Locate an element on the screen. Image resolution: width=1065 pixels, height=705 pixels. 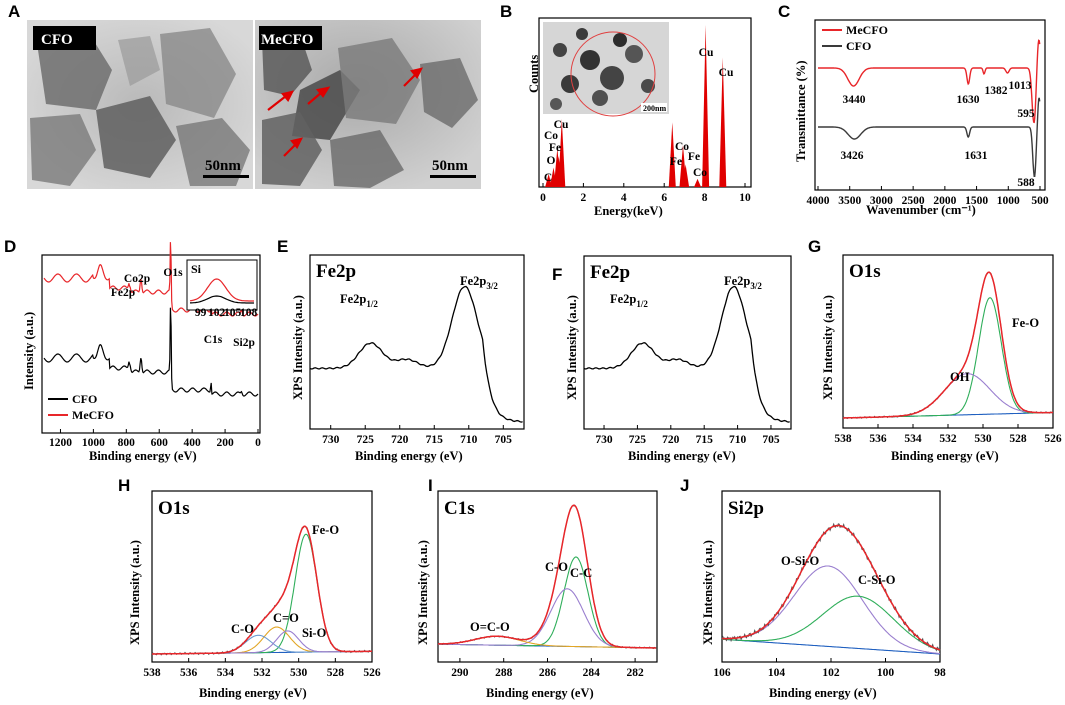
fe2p-e-x-ticks: 730 725 720 715 710 705 is located at coordinates (417, 435).